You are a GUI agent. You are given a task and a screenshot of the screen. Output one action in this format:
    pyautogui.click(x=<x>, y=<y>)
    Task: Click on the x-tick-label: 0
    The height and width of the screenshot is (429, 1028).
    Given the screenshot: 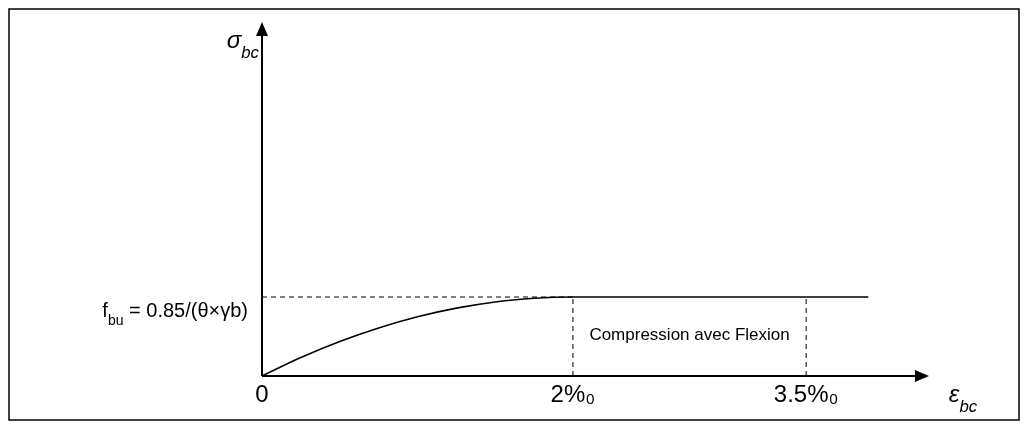 What is the action you would take?
    pyautogui.click(x=262, y=393)
    